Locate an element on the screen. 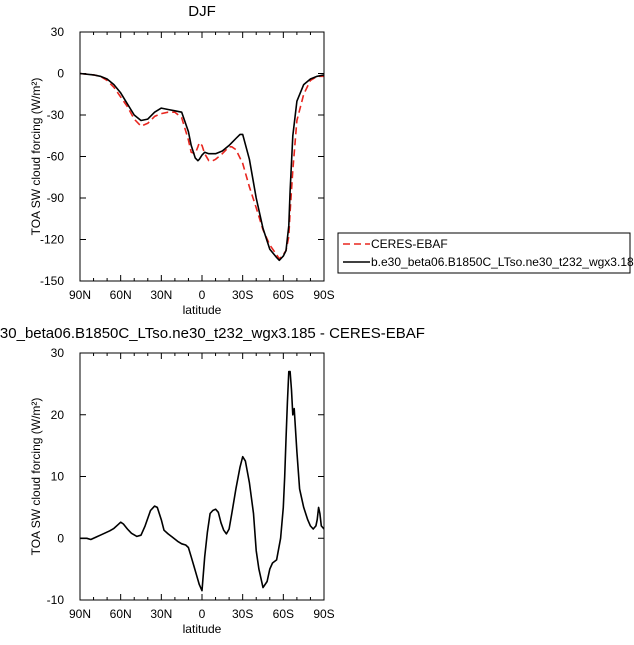 This screenshot has height=645, width=634. y-tick-label: -30 is located at coordinates (56, 115).